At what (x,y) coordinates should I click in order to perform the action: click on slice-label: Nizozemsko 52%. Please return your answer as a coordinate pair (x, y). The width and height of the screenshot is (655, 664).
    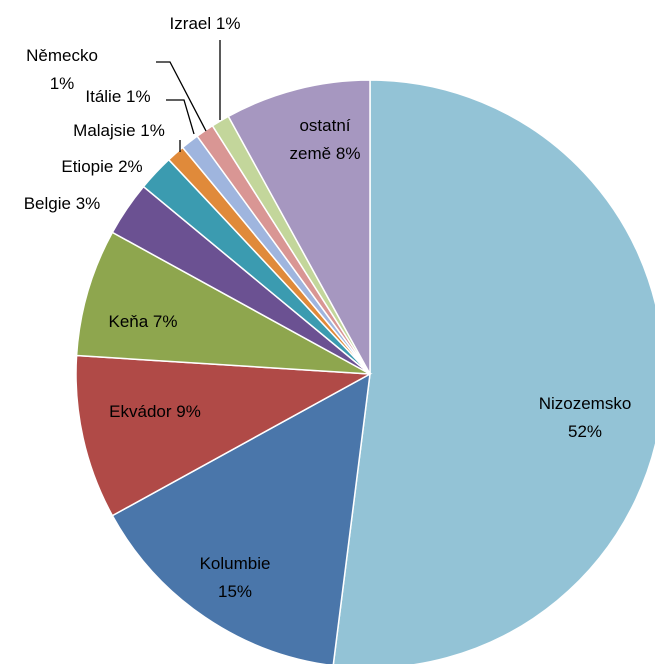
    Looking at the image, I should click on (585, 418).